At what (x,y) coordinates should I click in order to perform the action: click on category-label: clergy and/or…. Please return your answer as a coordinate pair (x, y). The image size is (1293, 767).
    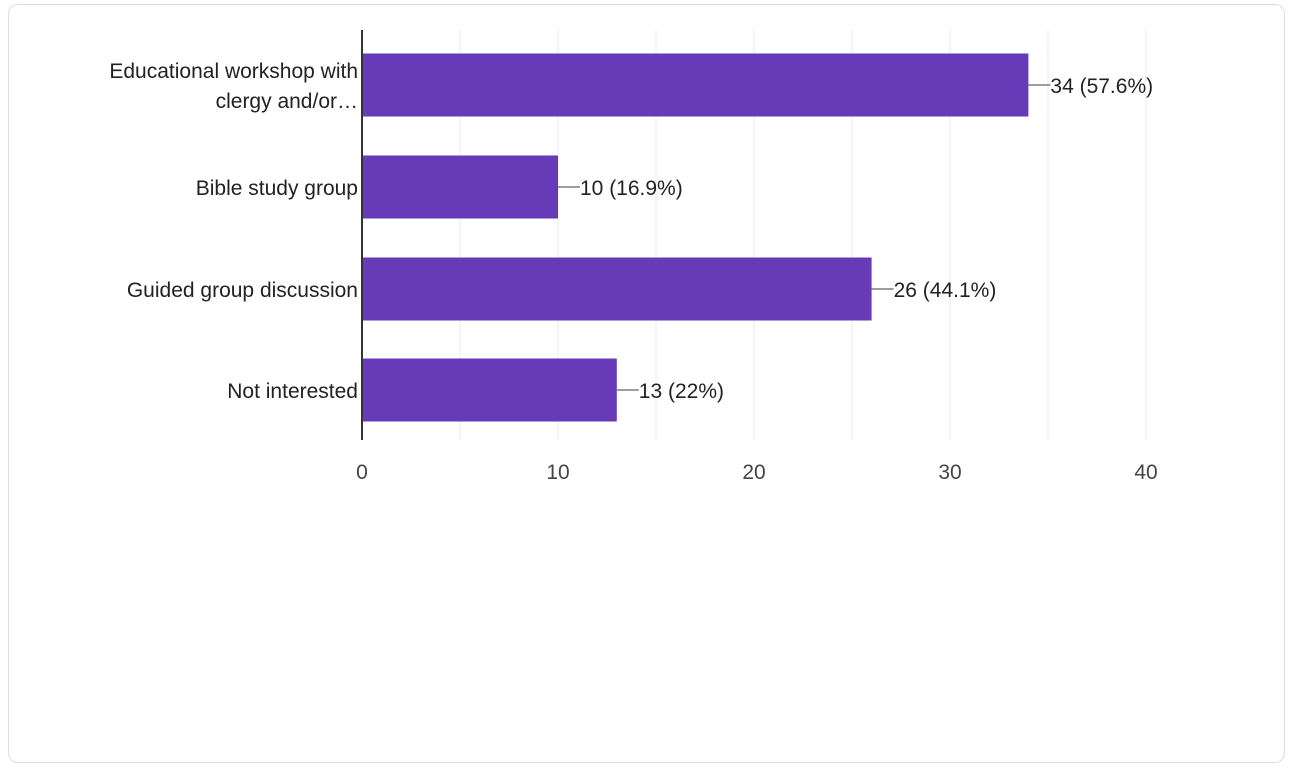
    Looking at the image, I should click on (287, 101).